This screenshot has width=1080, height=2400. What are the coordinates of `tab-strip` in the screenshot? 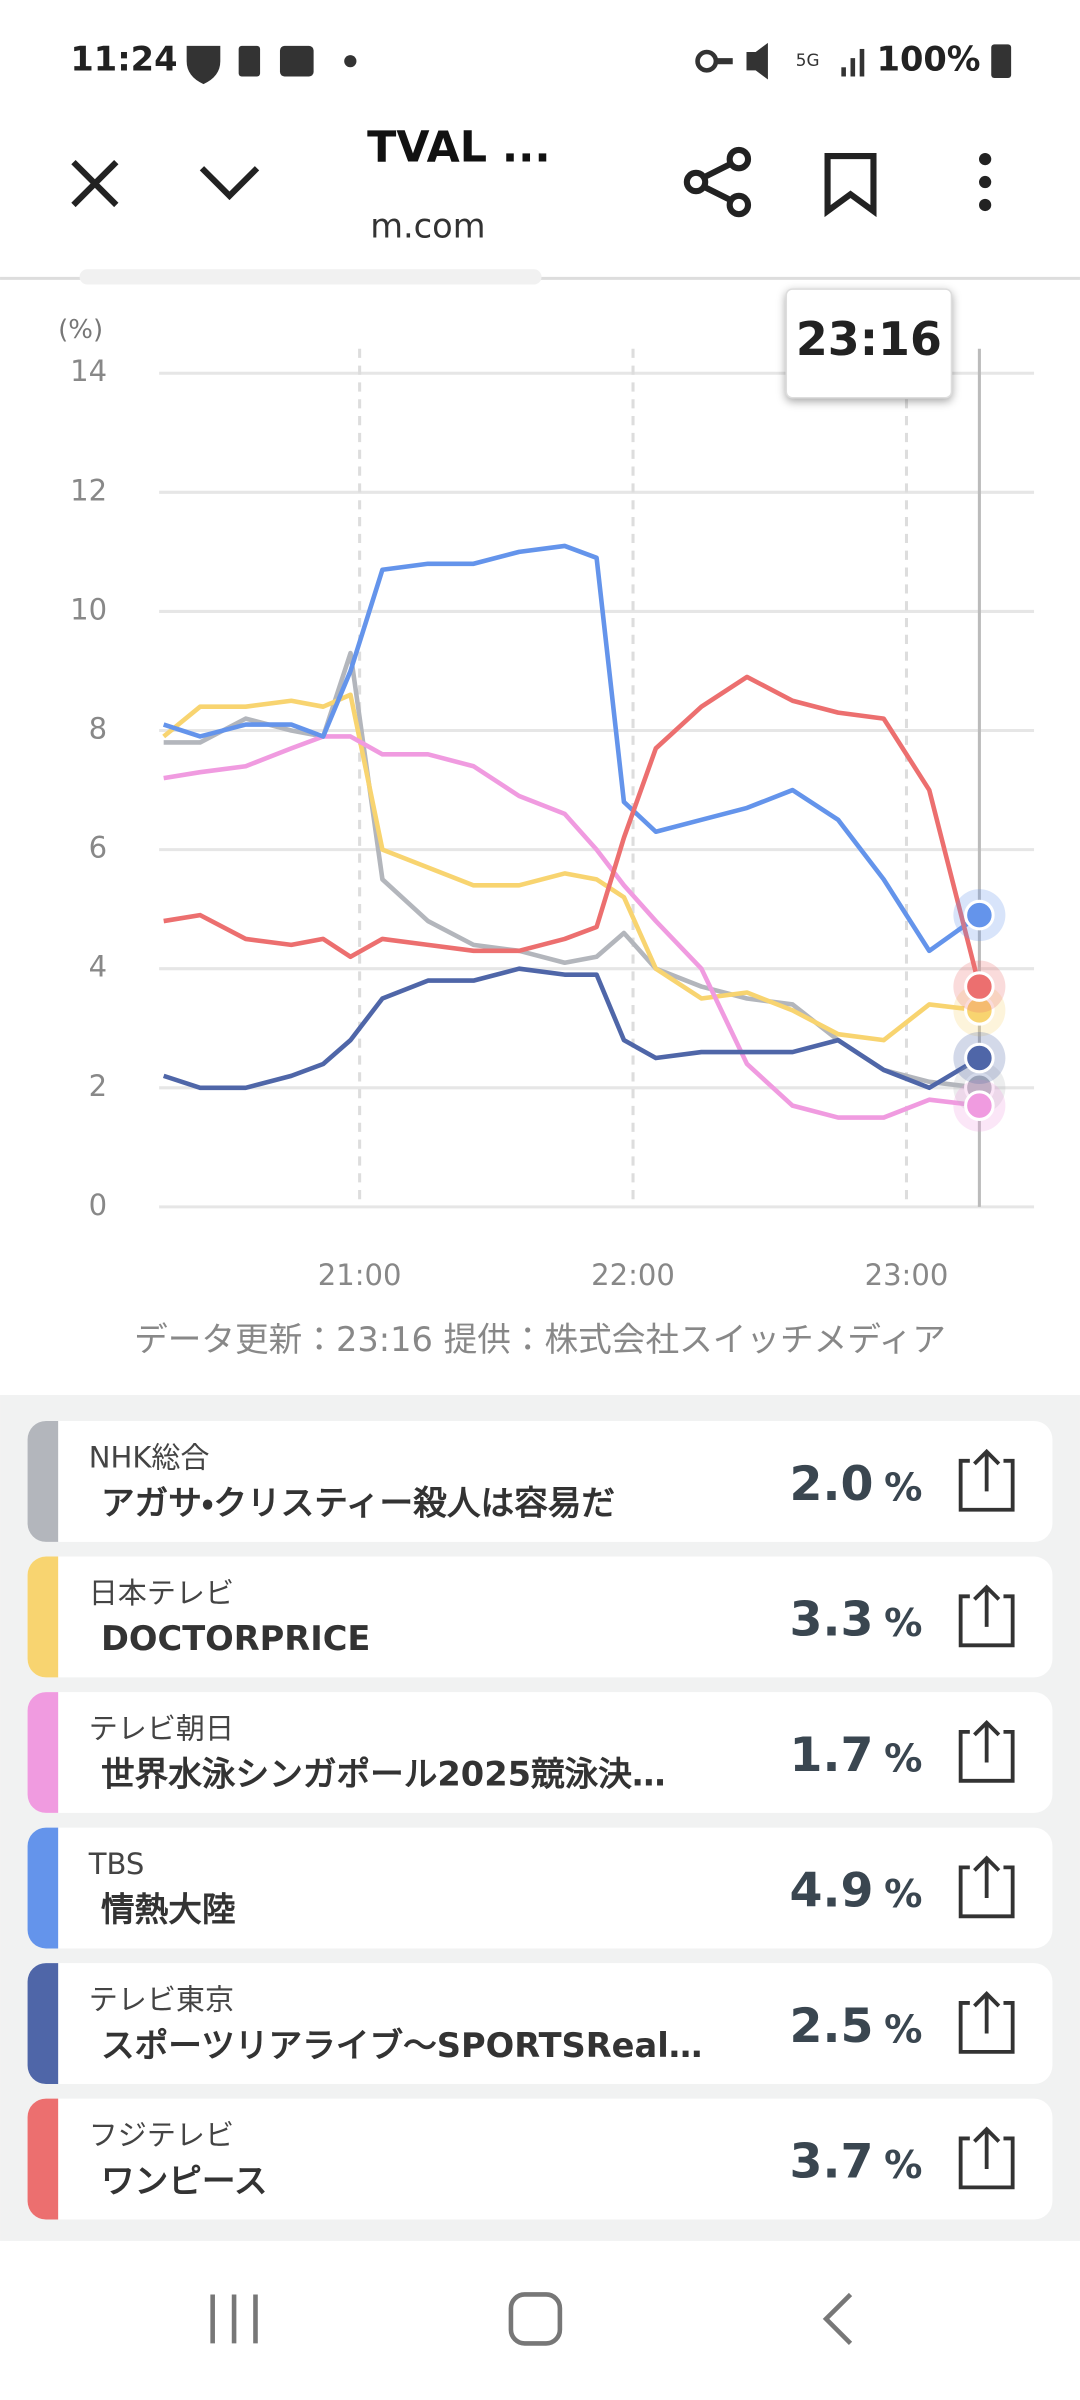 It's located at (310, 277).